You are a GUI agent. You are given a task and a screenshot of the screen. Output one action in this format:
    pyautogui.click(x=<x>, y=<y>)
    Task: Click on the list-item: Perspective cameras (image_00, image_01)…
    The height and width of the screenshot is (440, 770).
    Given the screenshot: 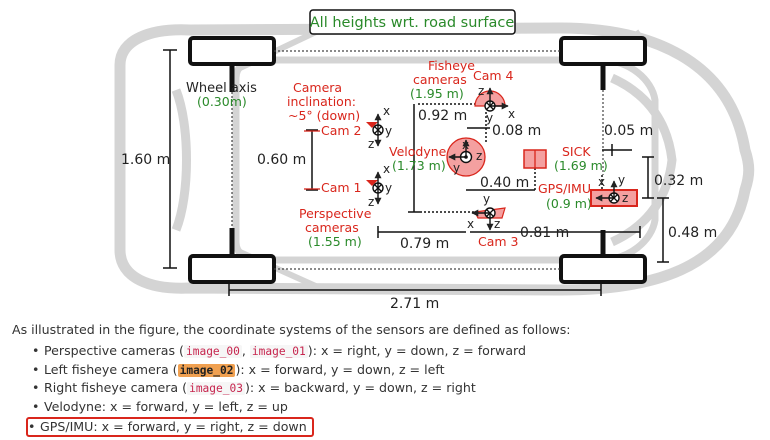 What is the action you would take?
    pyautogui.click(x=397, y=351)
    